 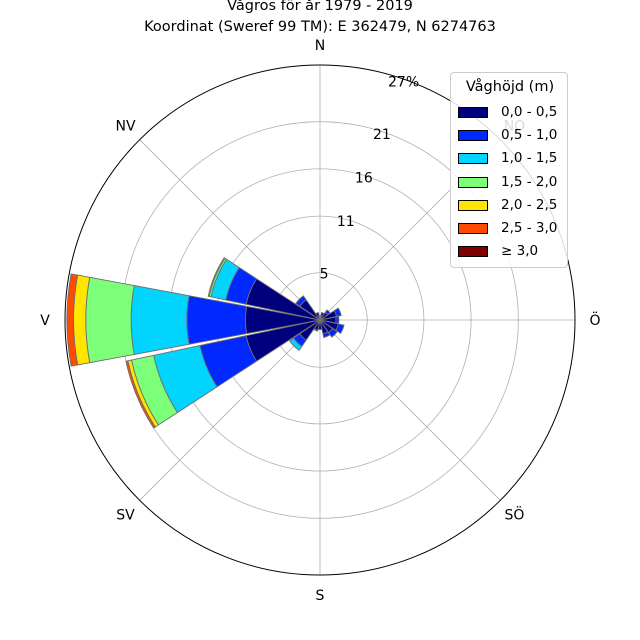 What do you see at coordinates (364, 178) in the screenshot?
I see `radial-tick-label: 16` at bounding box center [364, 178].